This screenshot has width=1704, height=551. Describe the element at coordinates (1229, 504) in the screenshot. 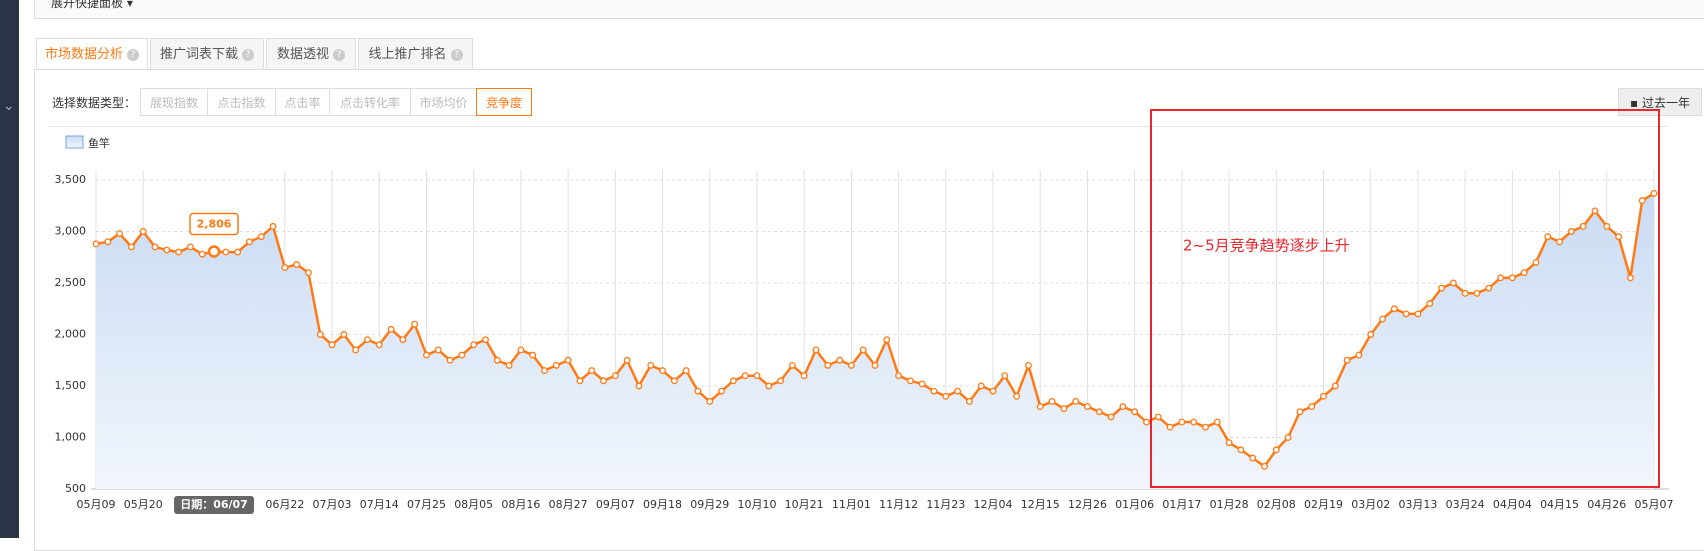

I see `x-tick-label: 01月28` at that location.